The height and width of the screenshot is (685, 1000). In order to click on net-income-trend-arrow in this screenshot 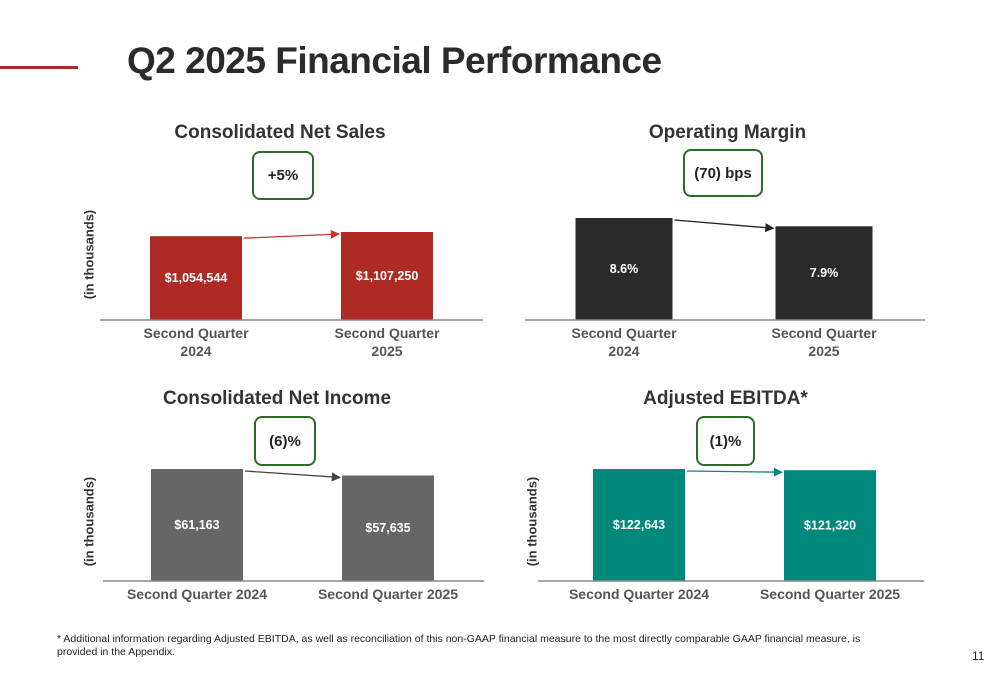, I will do `click(292, 476)`.